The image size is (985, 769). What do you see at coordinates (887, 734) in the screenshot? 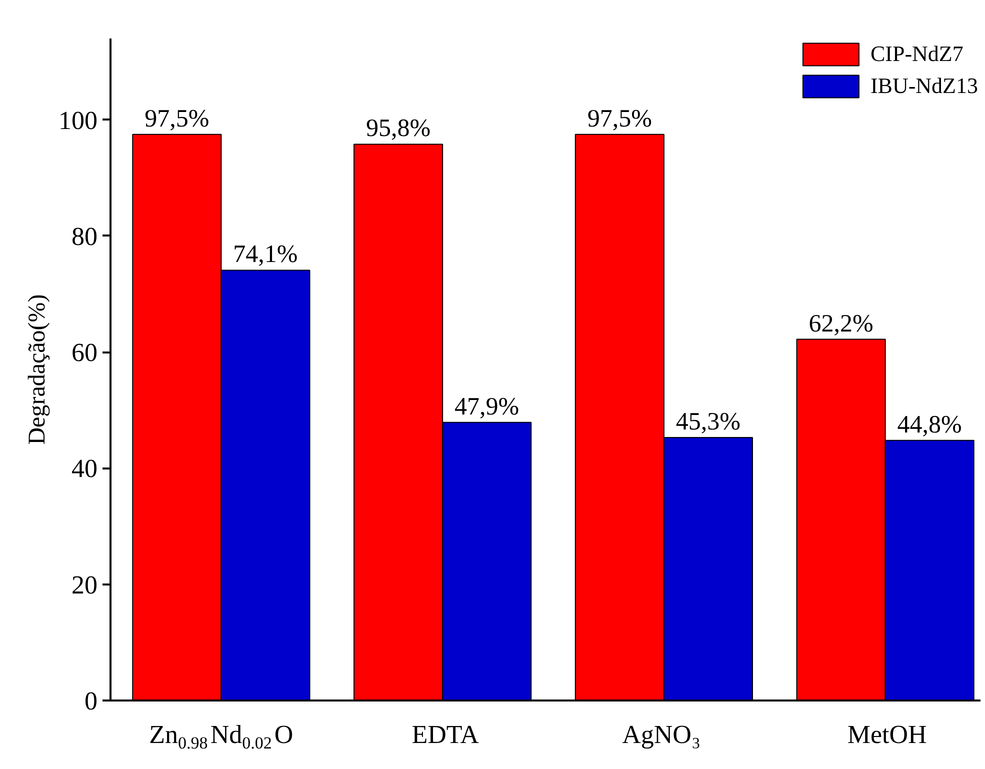
I see `x-tick-label: MetOH` at bounding box center [887, 734].